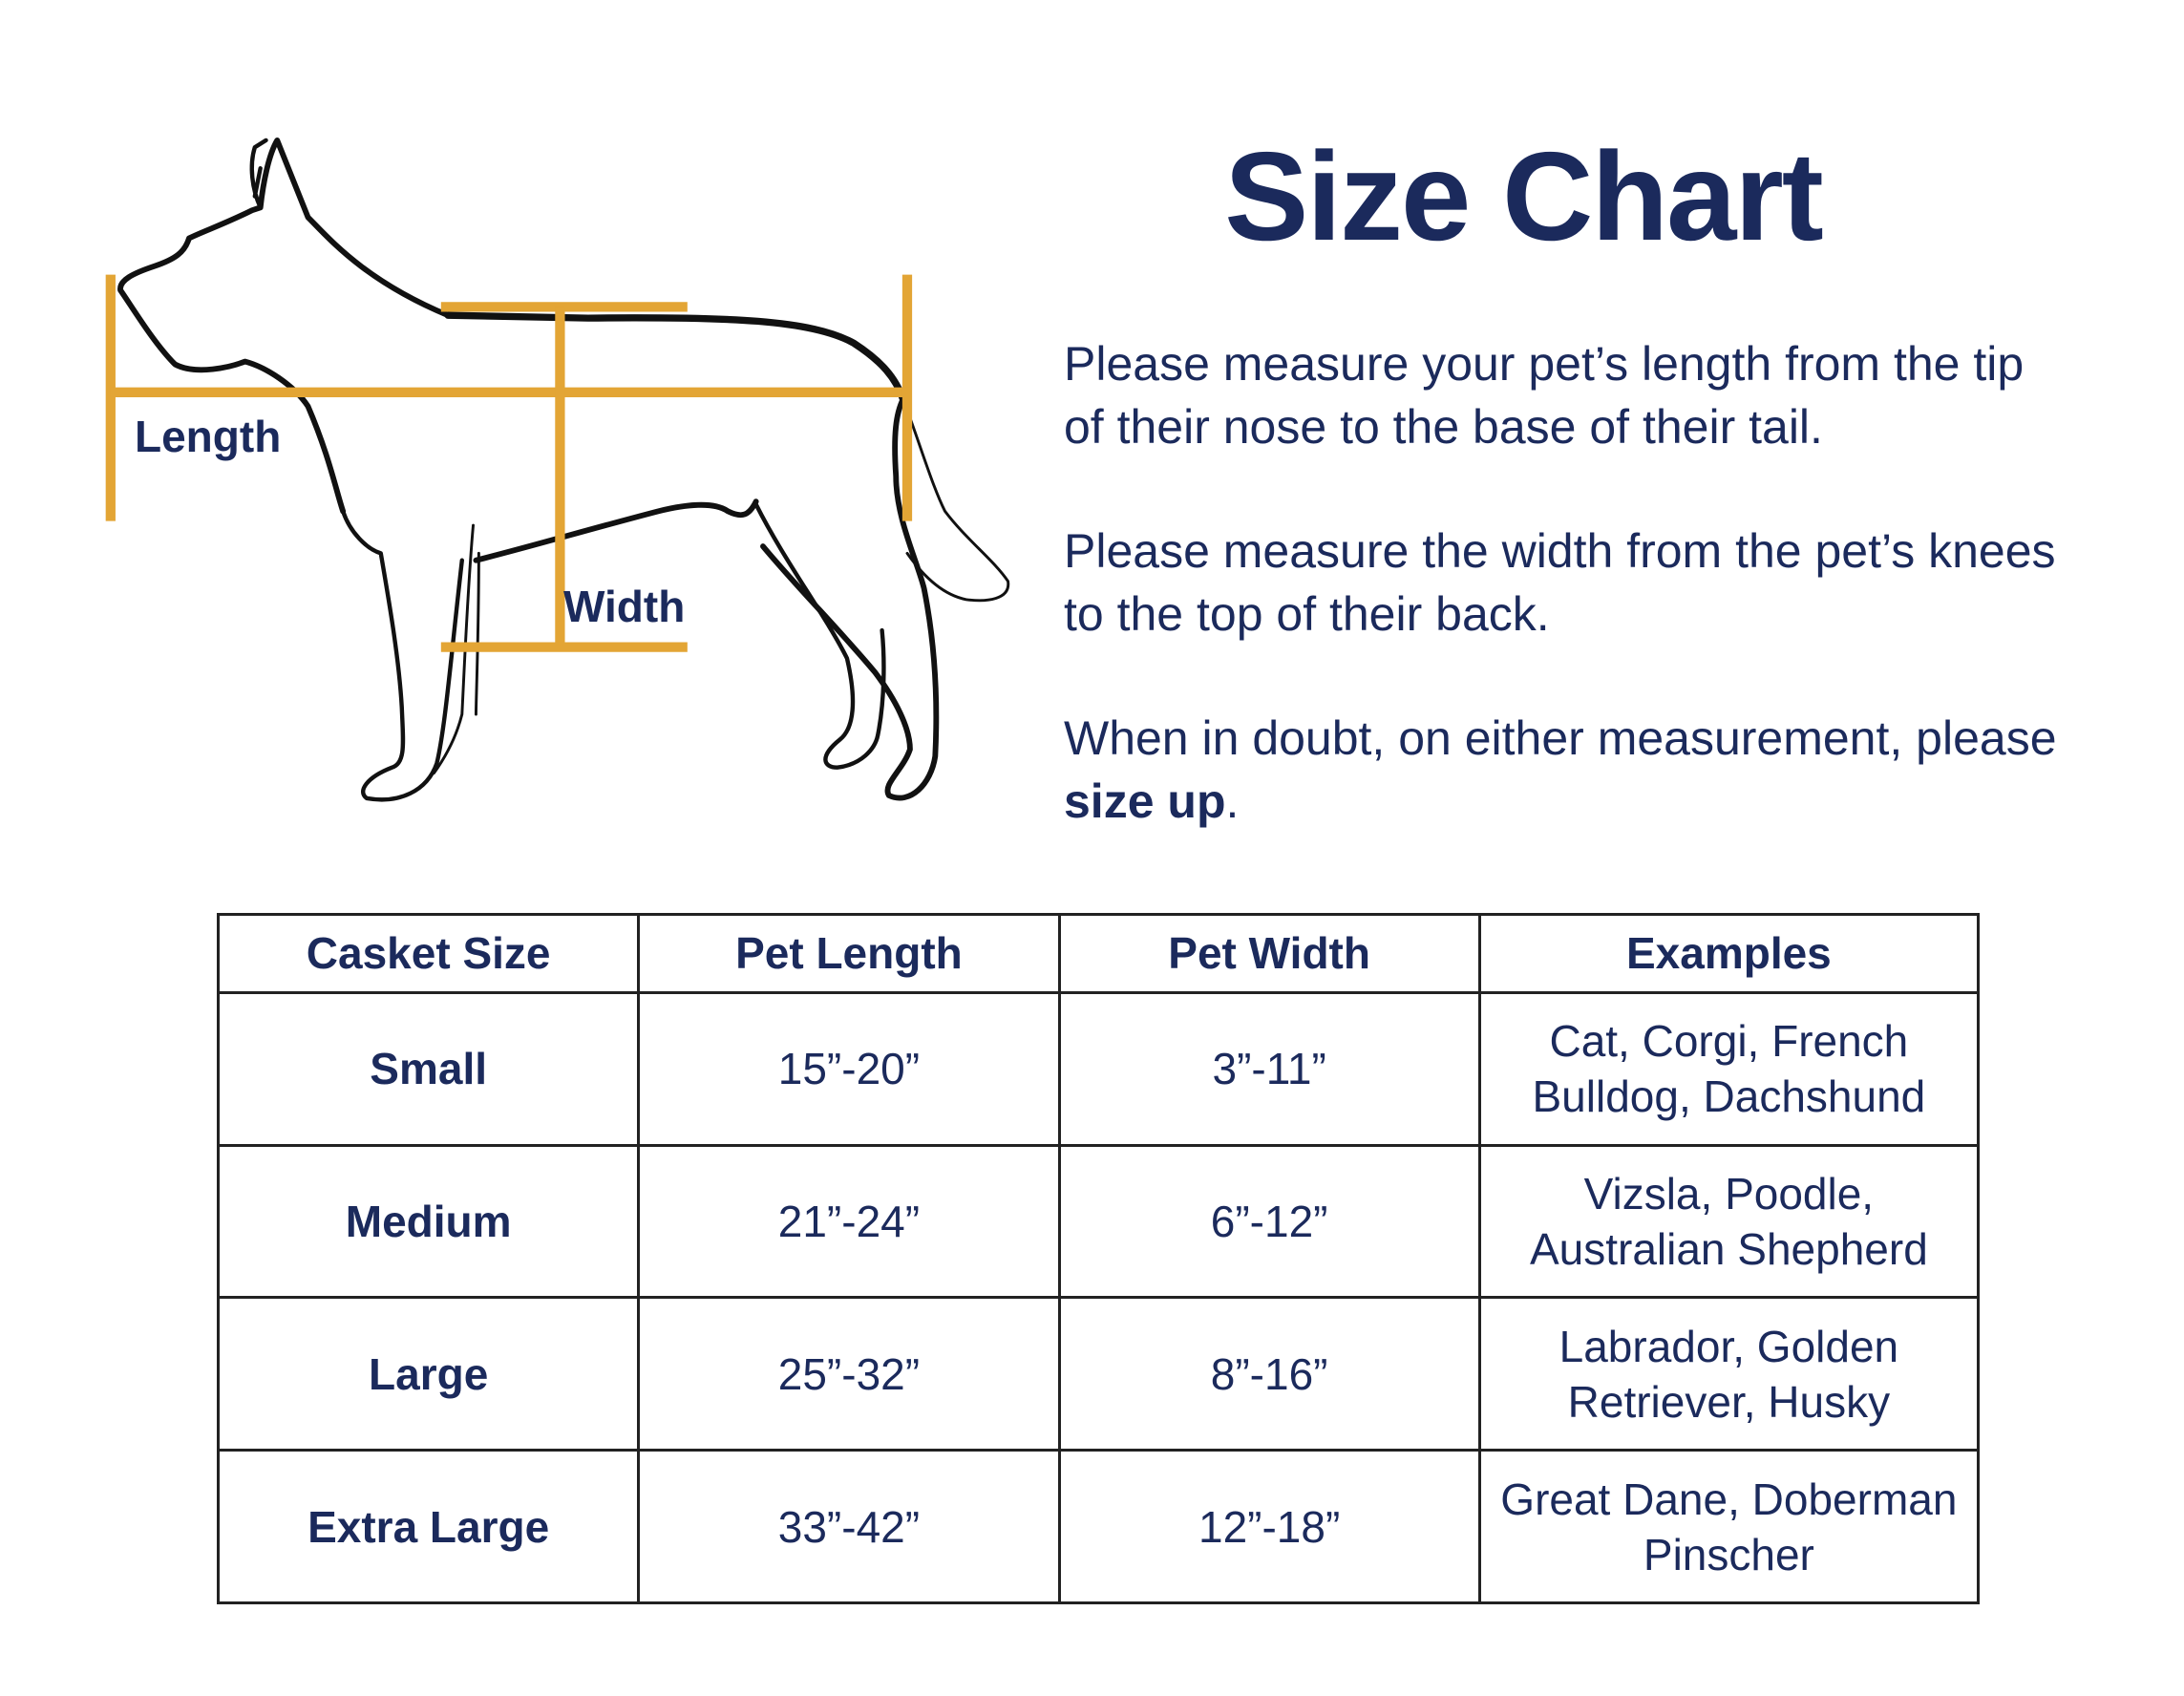 Image resolution: width=2184 pixels, height=1696 pixels. What do you see at coordinates (1729, 1221) in the screenshot?
I see `examples-cell: Vizsla, Poodle, Australian Shepherd` at bounding box center [1729, 1221].